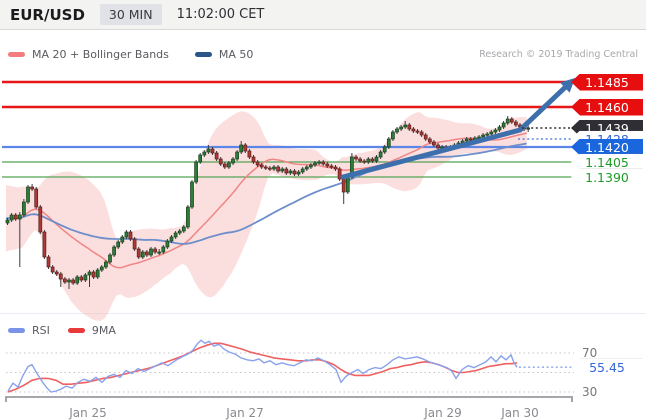  What do you see at coordinates (103, 330) in the screenshot?
I see `legend-label: 9MA` at bounding box center [103, 330].